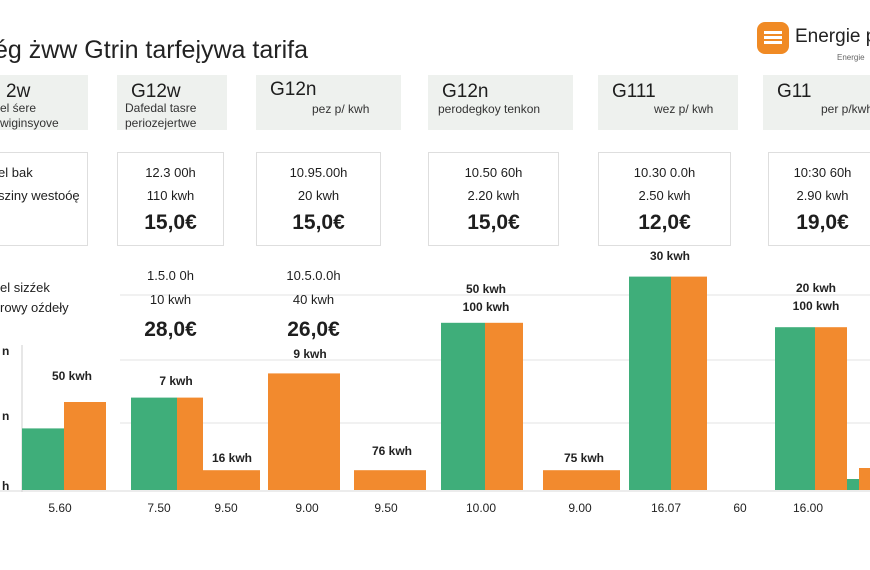  What do you see at coordinates (740, 508) in the screenshot?
I see `x-tick-label: 60` at bounding box center [740, 508].